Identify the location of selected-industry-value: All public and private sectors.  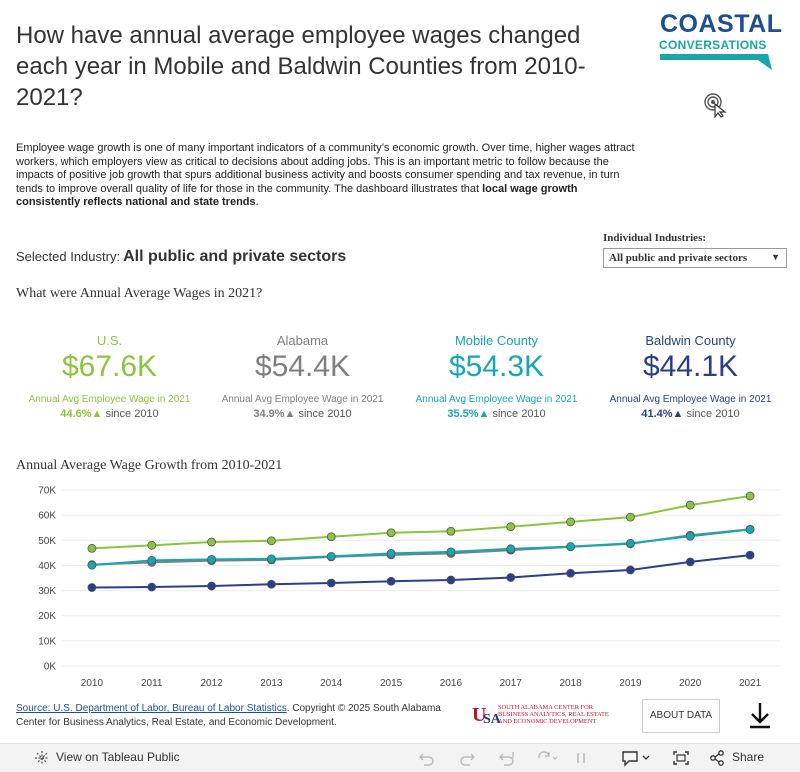
(235, 256).